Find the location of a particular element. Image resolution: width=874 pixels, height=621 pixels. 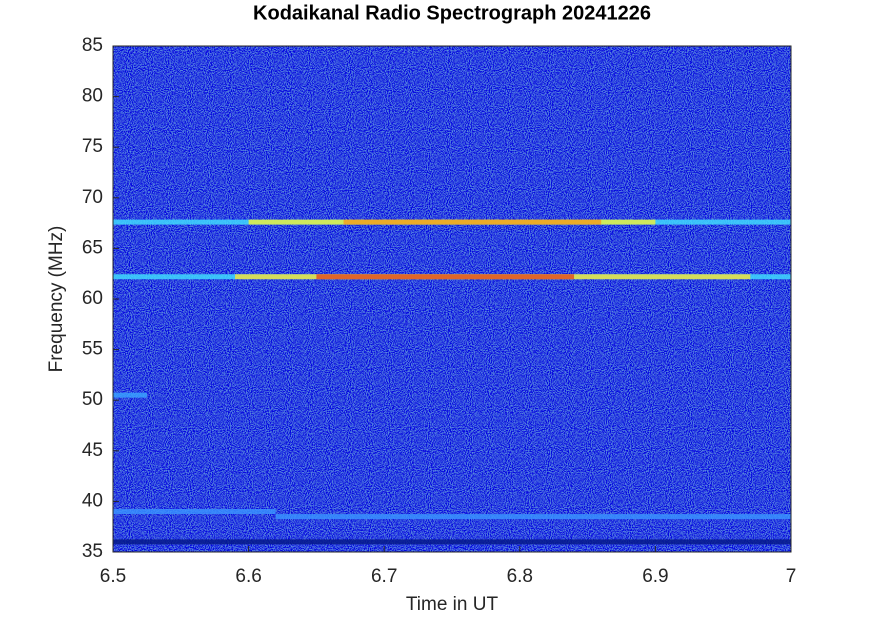

x-tick-label: 6.9 is located at coordinates (655, 576).